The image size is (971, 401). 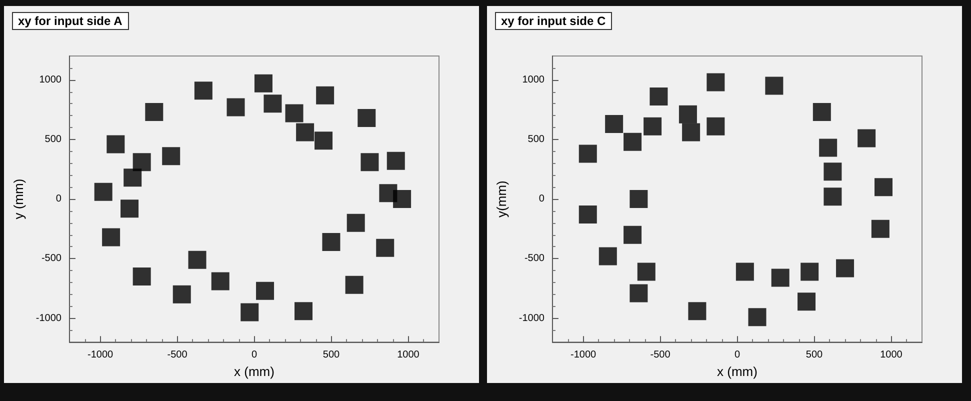 I want to click on y-axis-title: y(mm), so click(x=501, y=199).